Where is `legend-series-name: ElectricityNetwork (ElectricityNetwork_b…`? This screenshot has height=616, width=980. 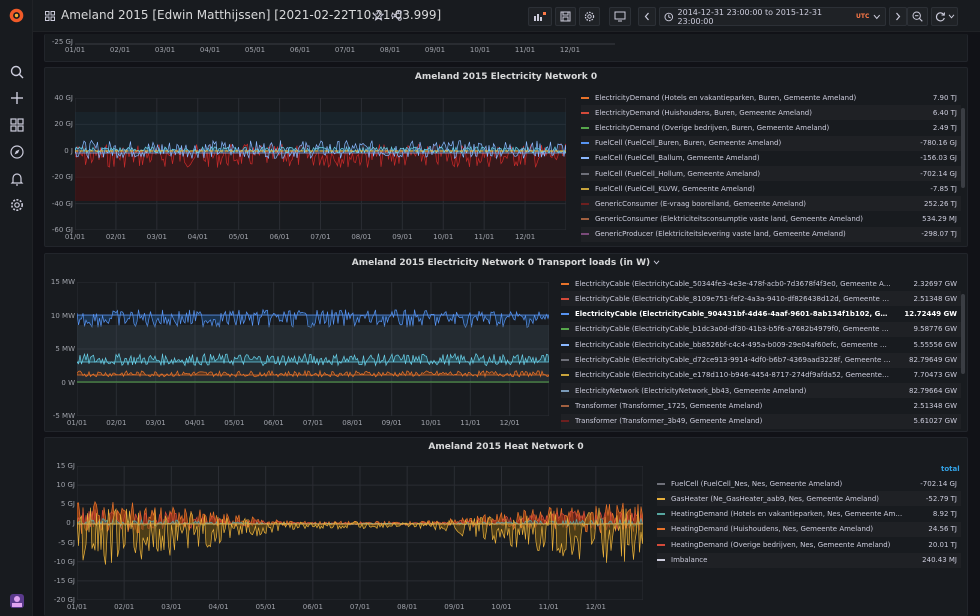 legend-series-name: ElectricityNetwork (ElectricityNetwork_b… is located at coordinates (691, 390).